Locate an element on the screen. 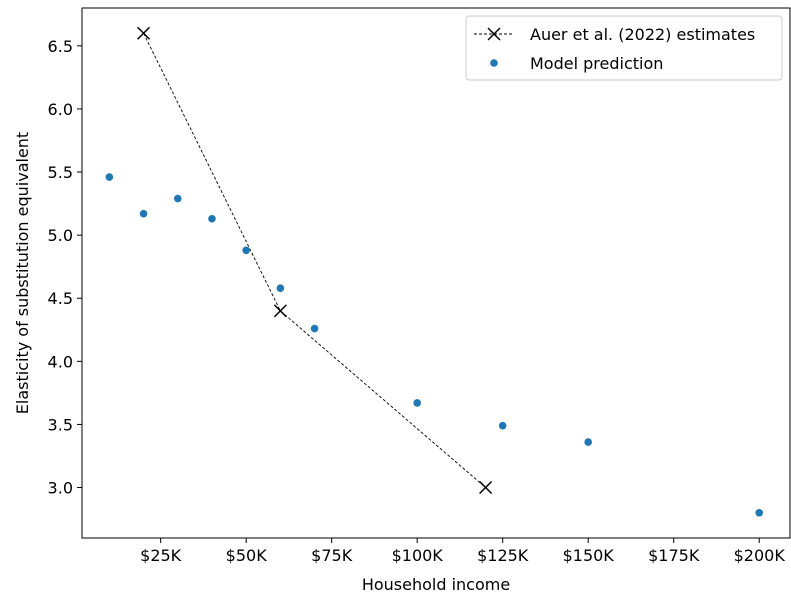 This screenshot has width=791, height=597. y-tick-label: 6.0 is located at coordinates (60, 109).